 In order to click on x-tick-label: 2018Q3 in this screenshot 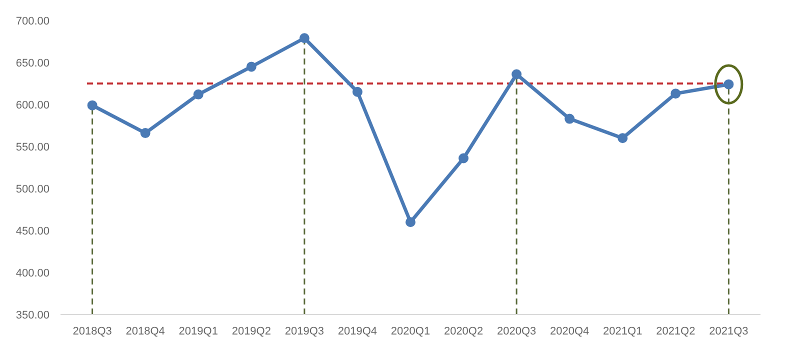, I will do `click(92, 332)`.